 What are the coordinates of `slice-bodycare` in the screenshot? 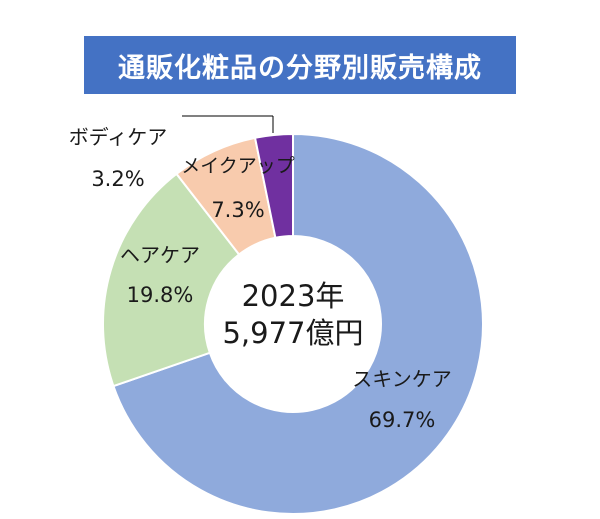 It's located at (273, 185).